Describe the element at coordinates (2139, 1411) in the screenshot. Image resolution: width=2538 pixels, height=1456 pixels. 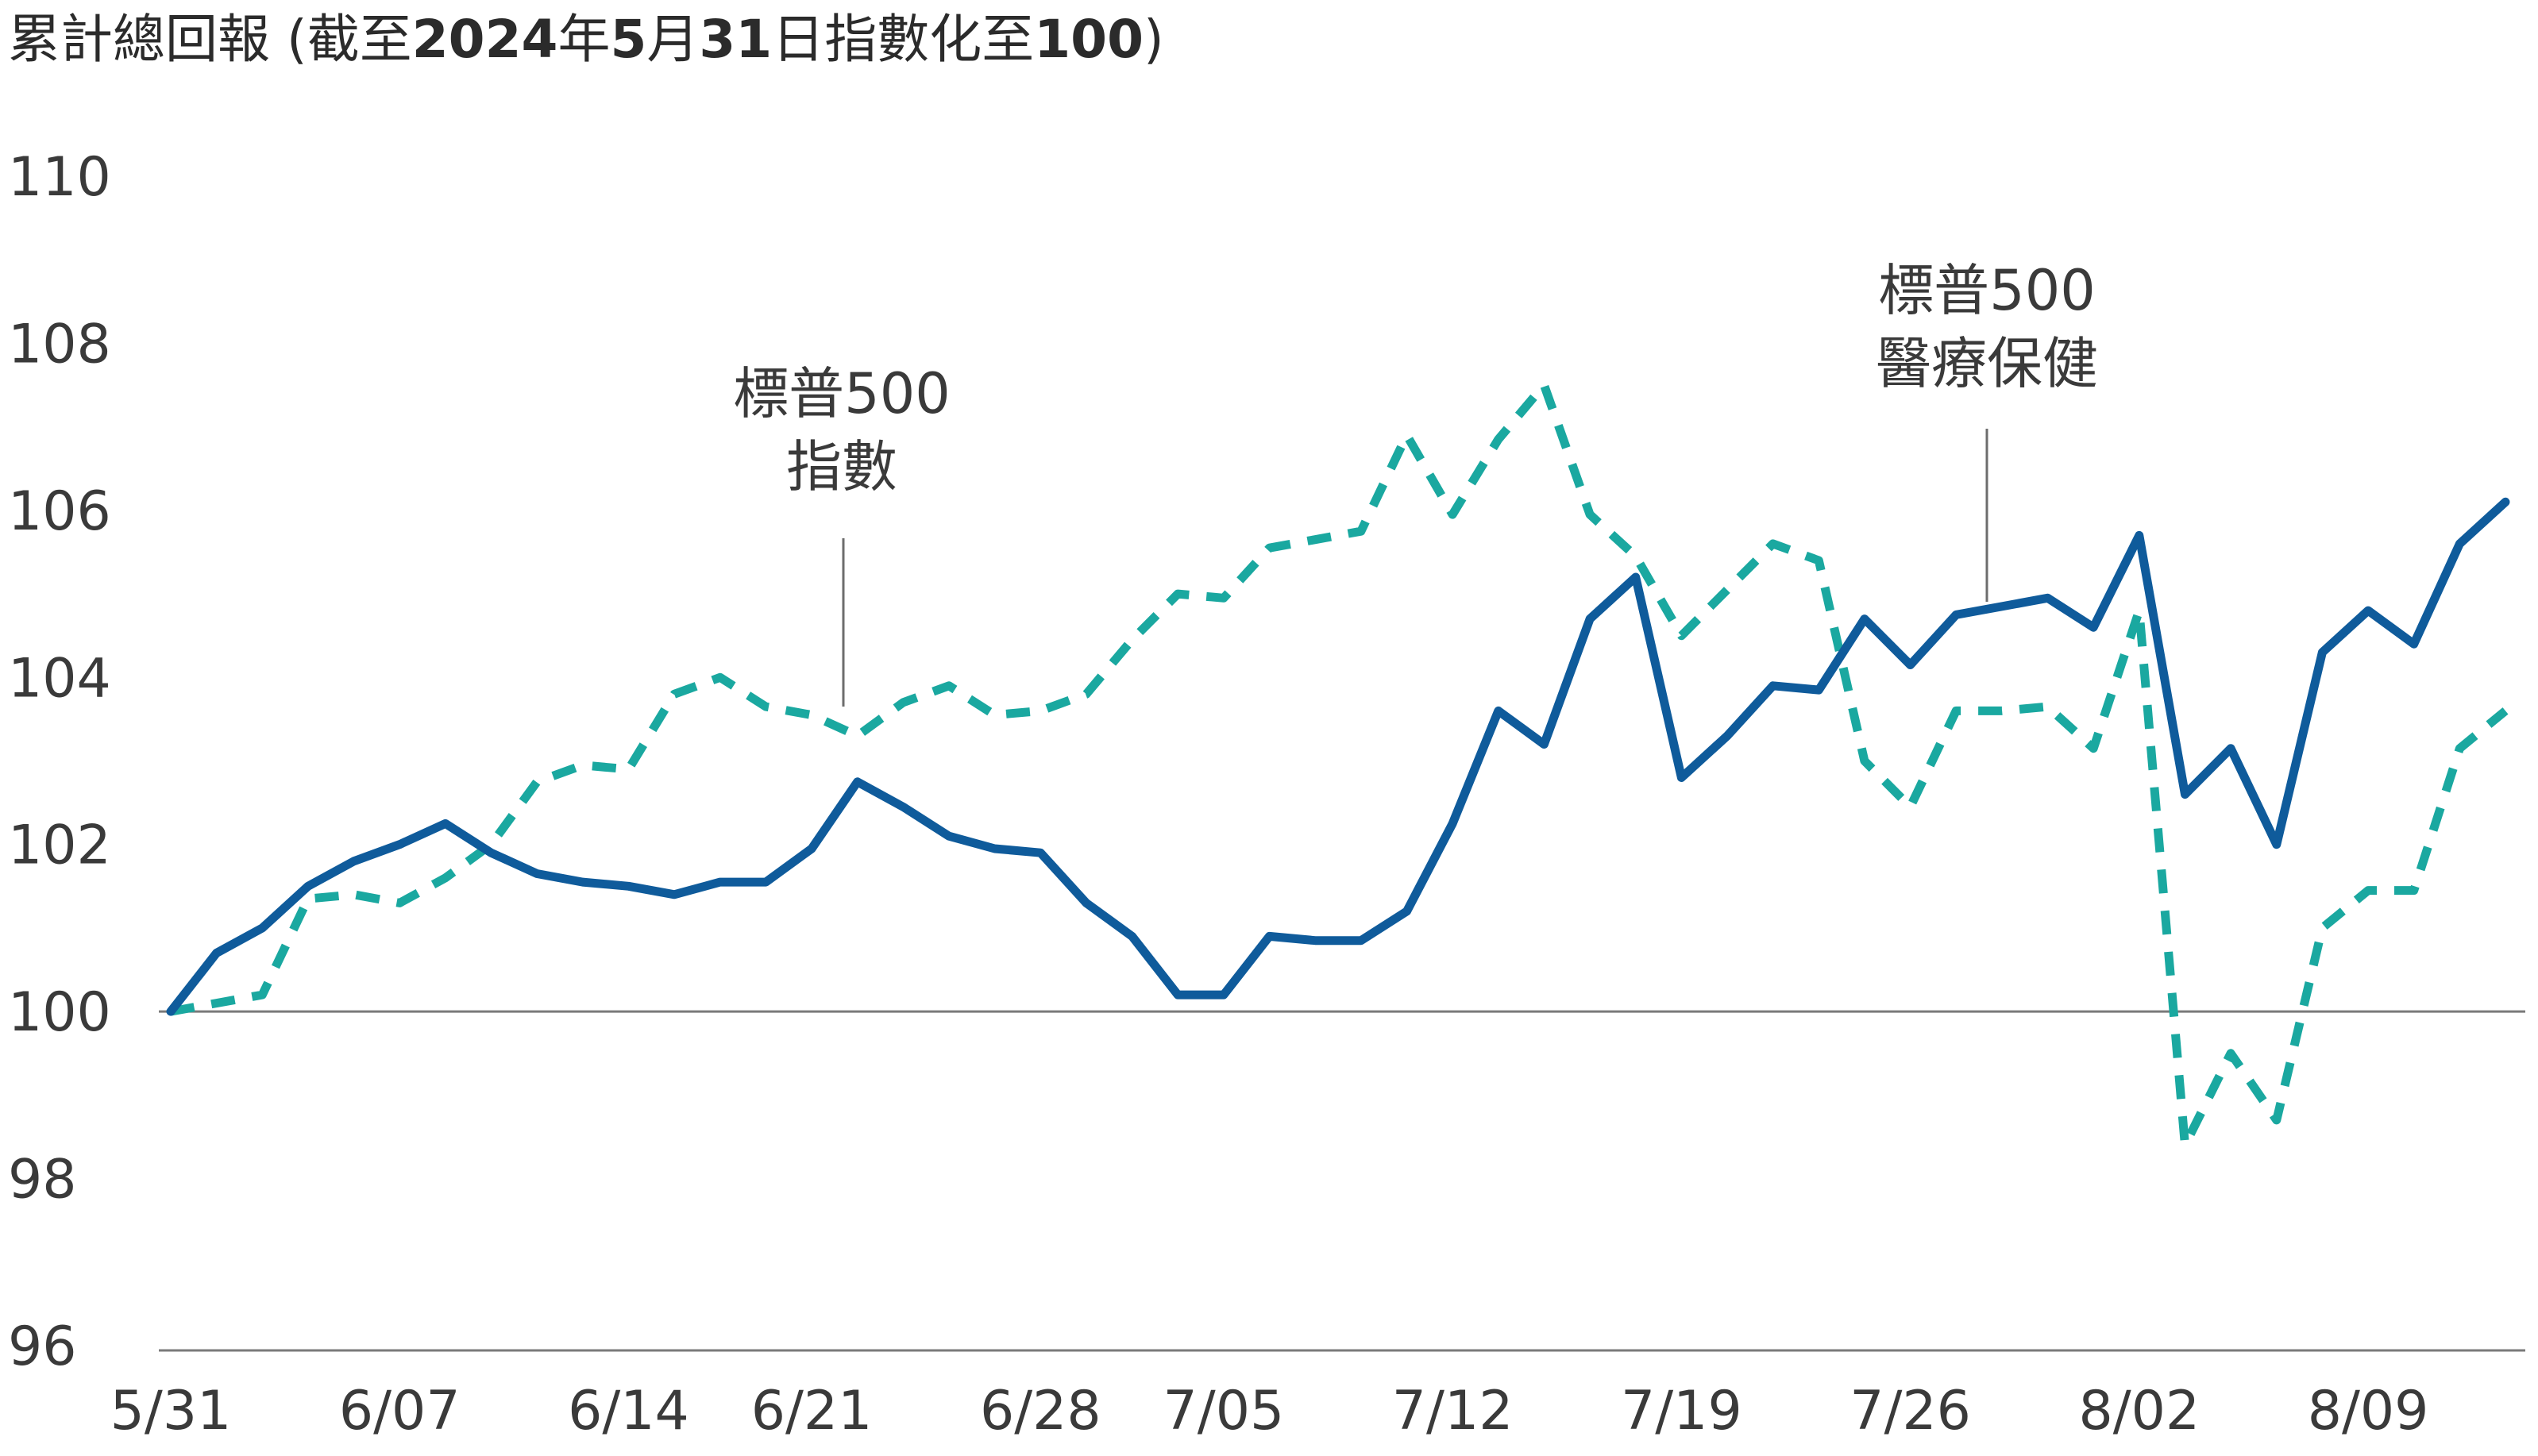
I see `x-tick-label: 8/02` at that location.